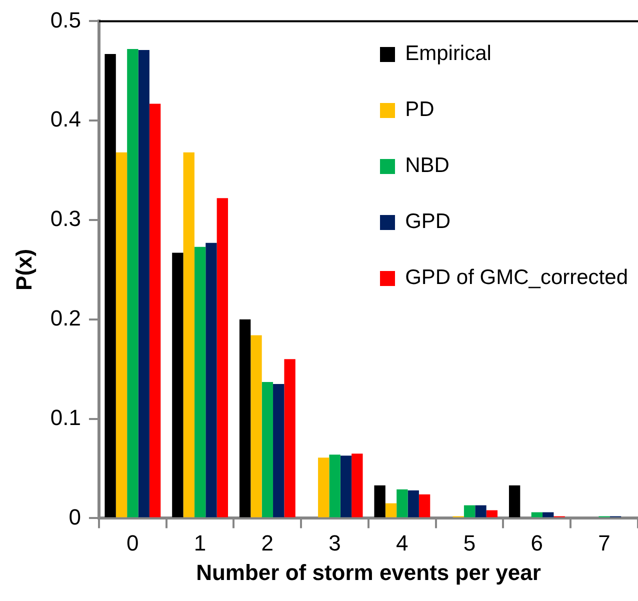 The width and height of the screenshot is (638, 601). What do you see at coordinates (132, 543) in the screenshot?
I see `x-tick-label: 0` at bounding box center [132, 543].